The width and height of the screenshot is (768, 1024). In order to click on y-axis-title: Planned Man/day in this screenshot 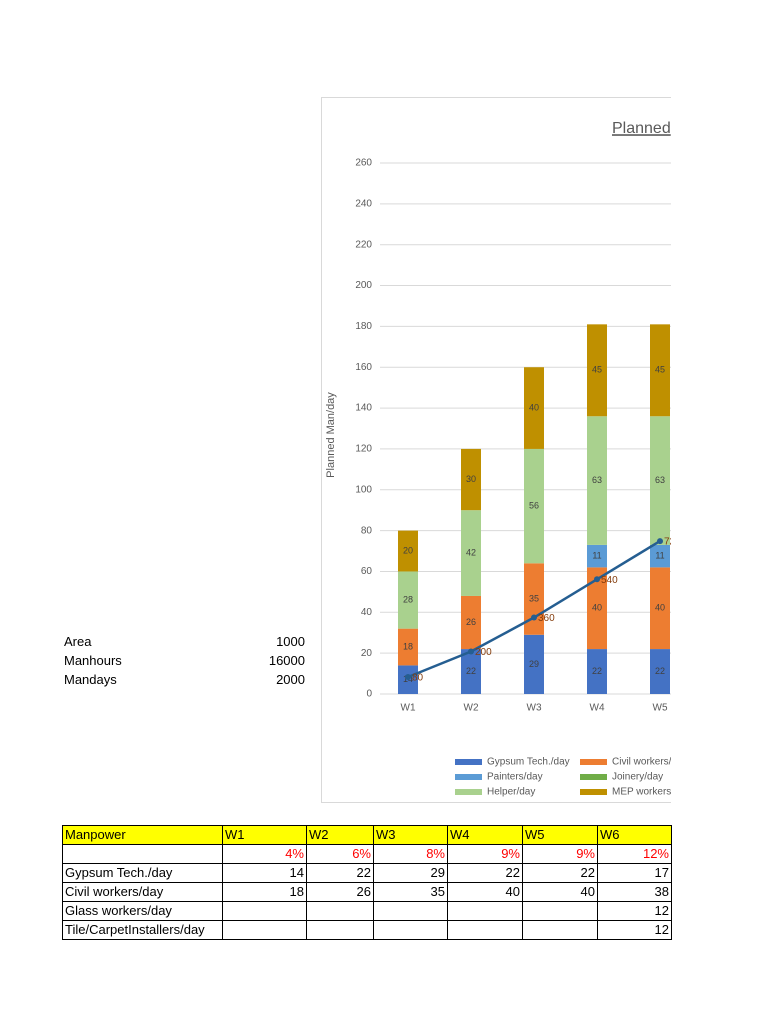, I will do `click(331, 435)`.